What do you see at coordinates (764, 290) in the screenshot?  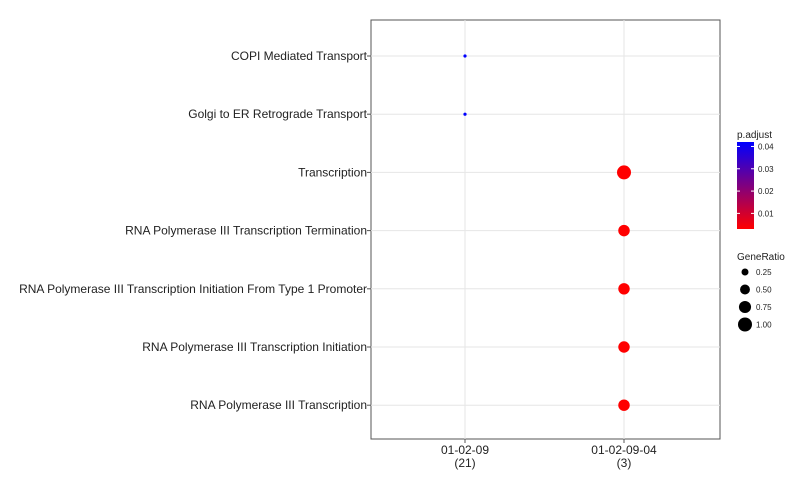 I see `size-tick-label: 0.50` at bounding box center [764, 290].